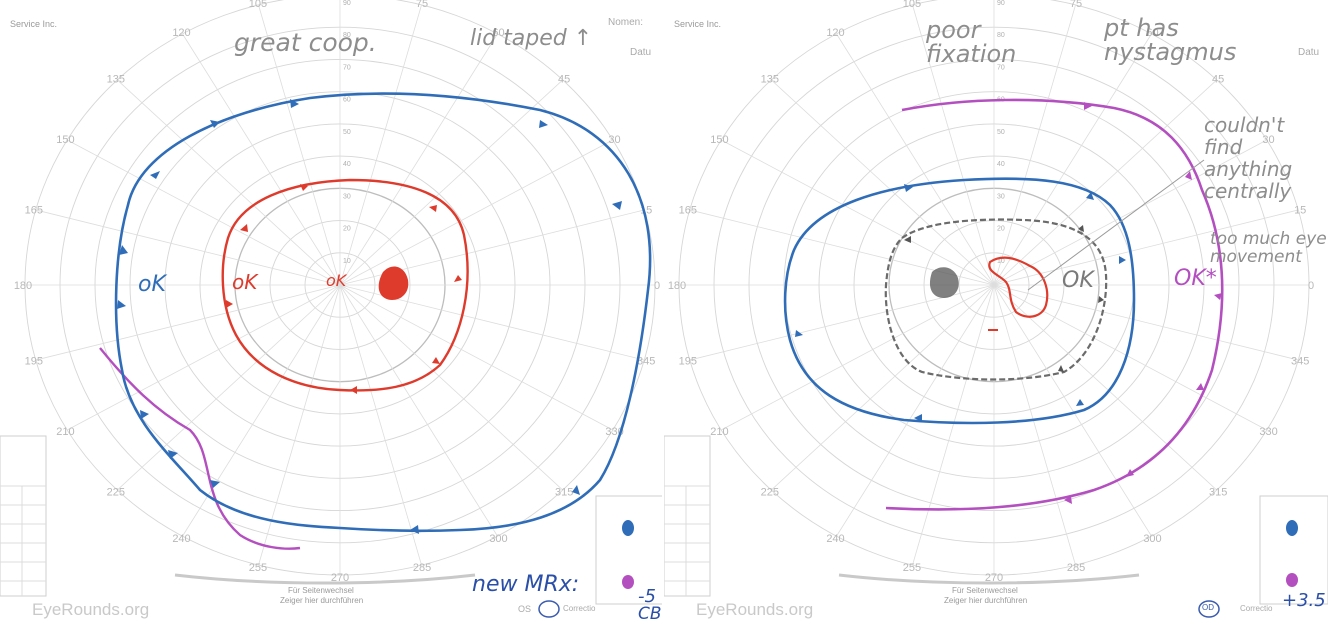  I want to click on left-form-brand: Service Inc., so click(34, 24).